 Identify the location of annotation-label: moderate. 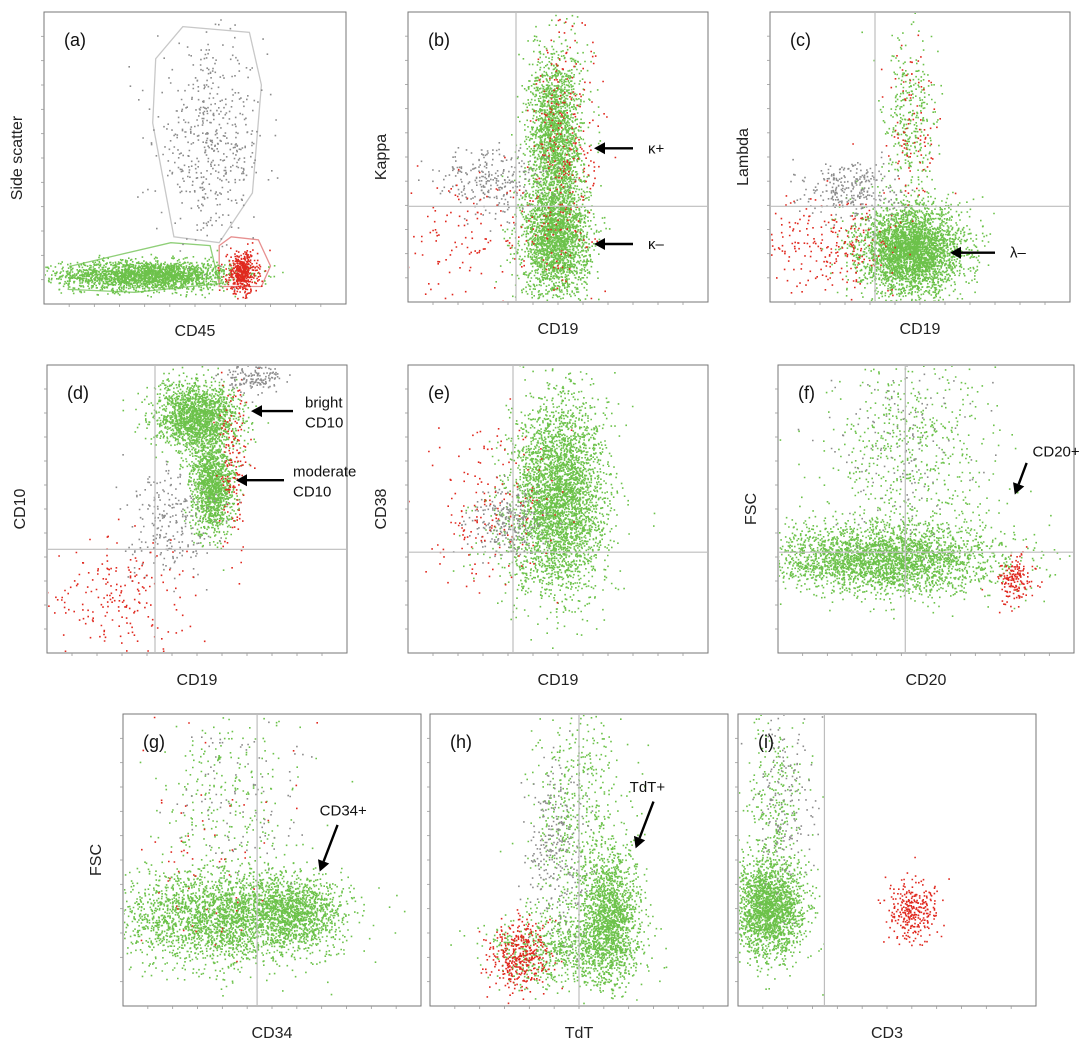
(324, 472).